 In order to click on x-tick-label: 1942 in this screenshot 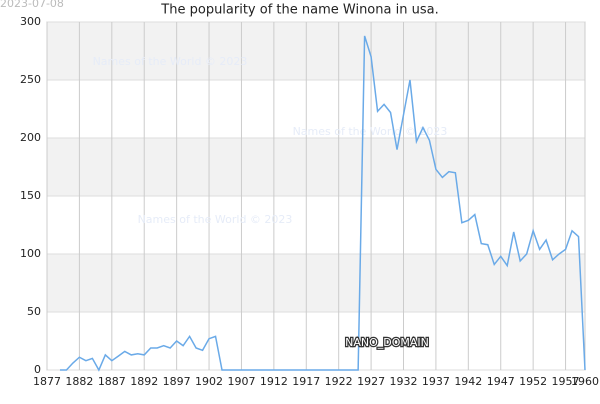, I will do `click(468, 381)`.